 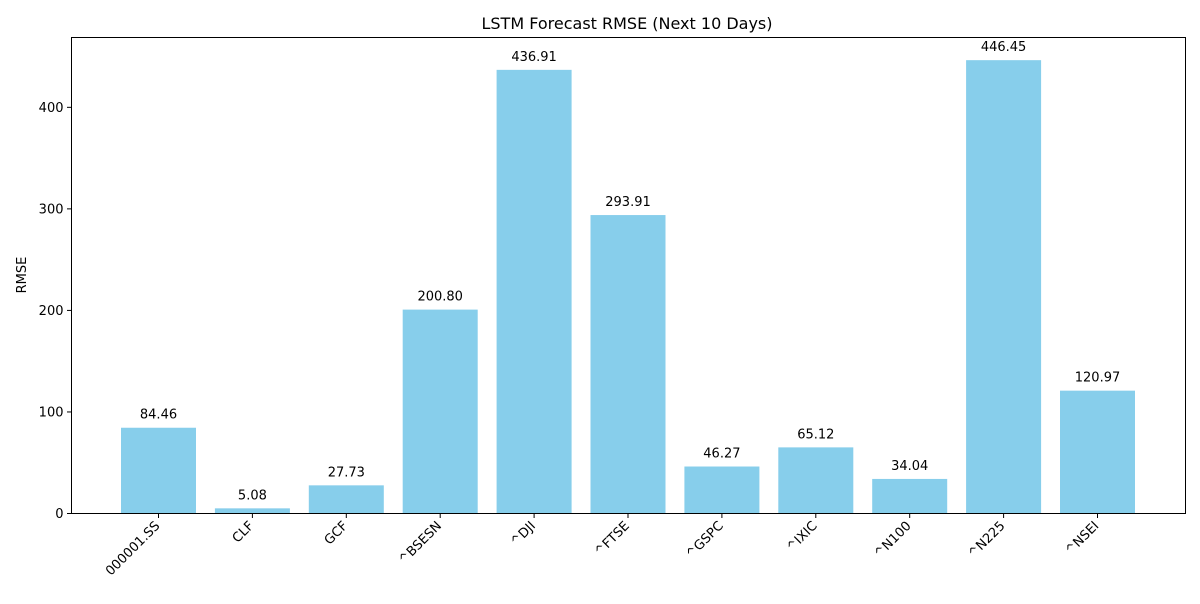 What do you see at coordinates (59, 514) in the screenshot?
I see `y-tick-label: 0` at bounding box center [59, 514].